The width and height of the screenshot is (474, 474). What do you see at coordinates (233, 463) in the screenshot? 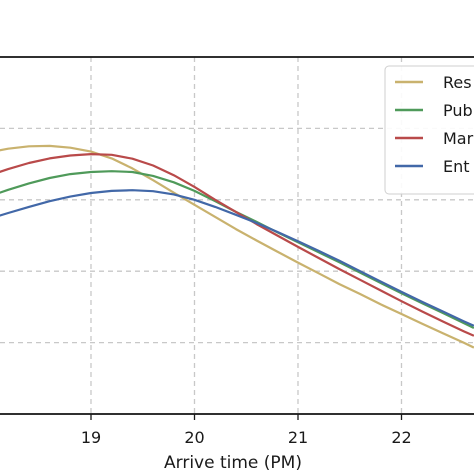
I see `x-axis-label: Arrive time (PM)` at bounding box center [233, 463].